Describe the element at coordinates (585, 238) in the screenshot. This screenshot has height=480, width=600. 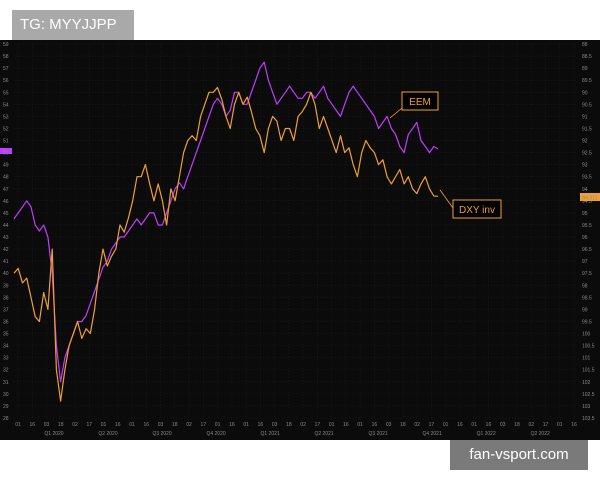
I see `right-tick-label: 96` at that location.